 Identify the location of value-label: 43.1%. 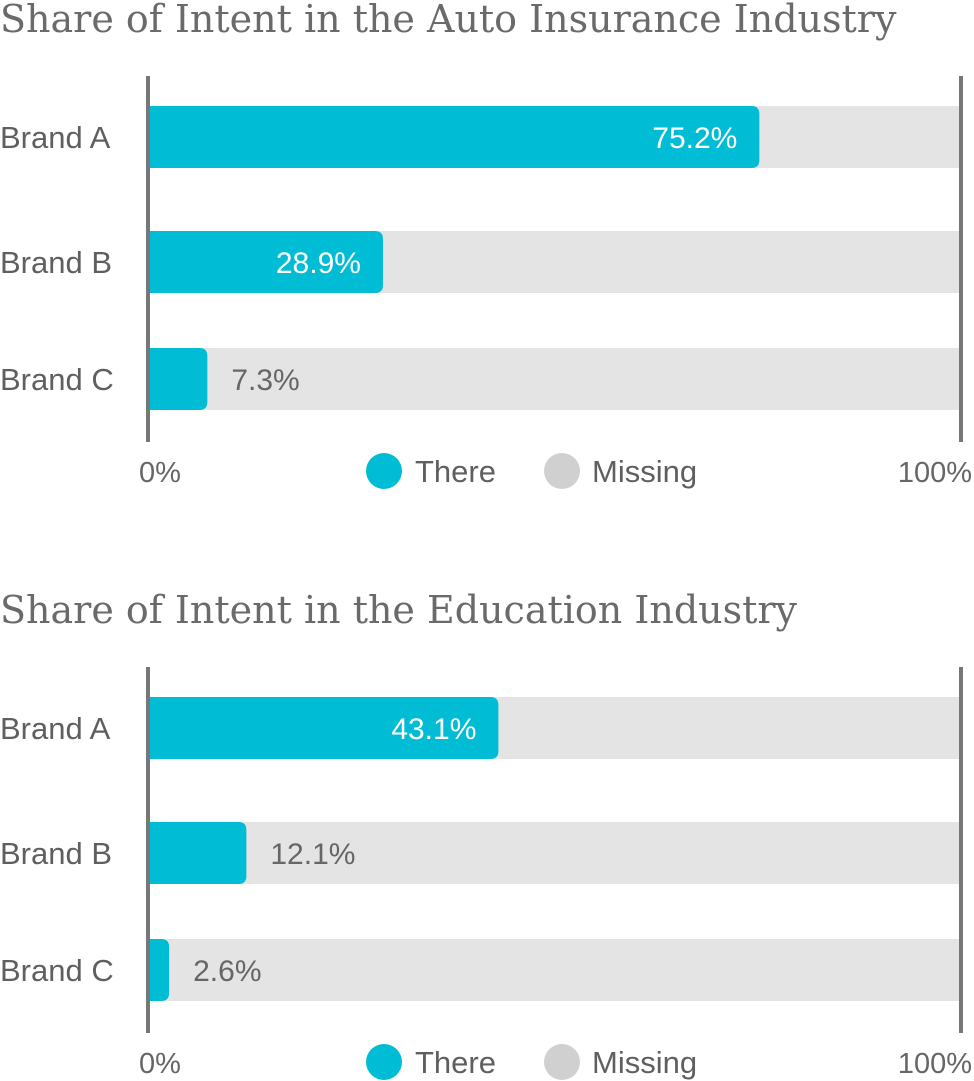
(433, 729).